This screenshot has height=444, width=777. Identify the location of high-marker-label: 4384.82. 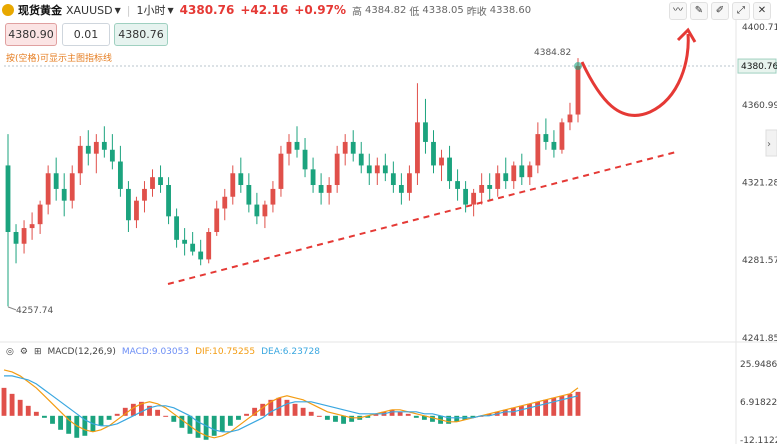
(552, 53).